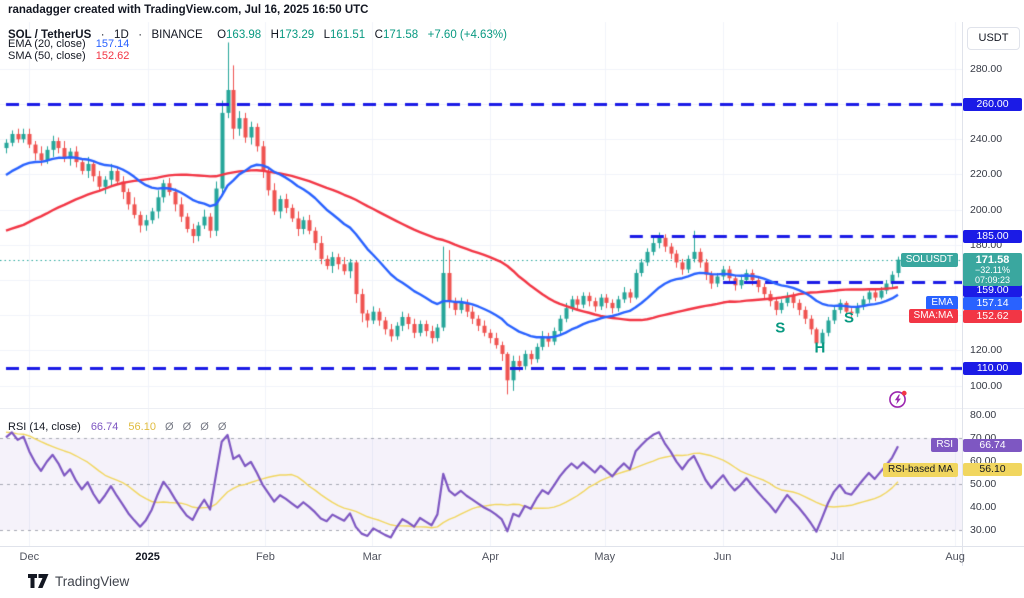 The height and width of the screenshot is (598, 1024). What do you see at coordinates (147, 557) in the screenshot?
I see `time-axis-label: 2025` at bounding box center [147, 557].